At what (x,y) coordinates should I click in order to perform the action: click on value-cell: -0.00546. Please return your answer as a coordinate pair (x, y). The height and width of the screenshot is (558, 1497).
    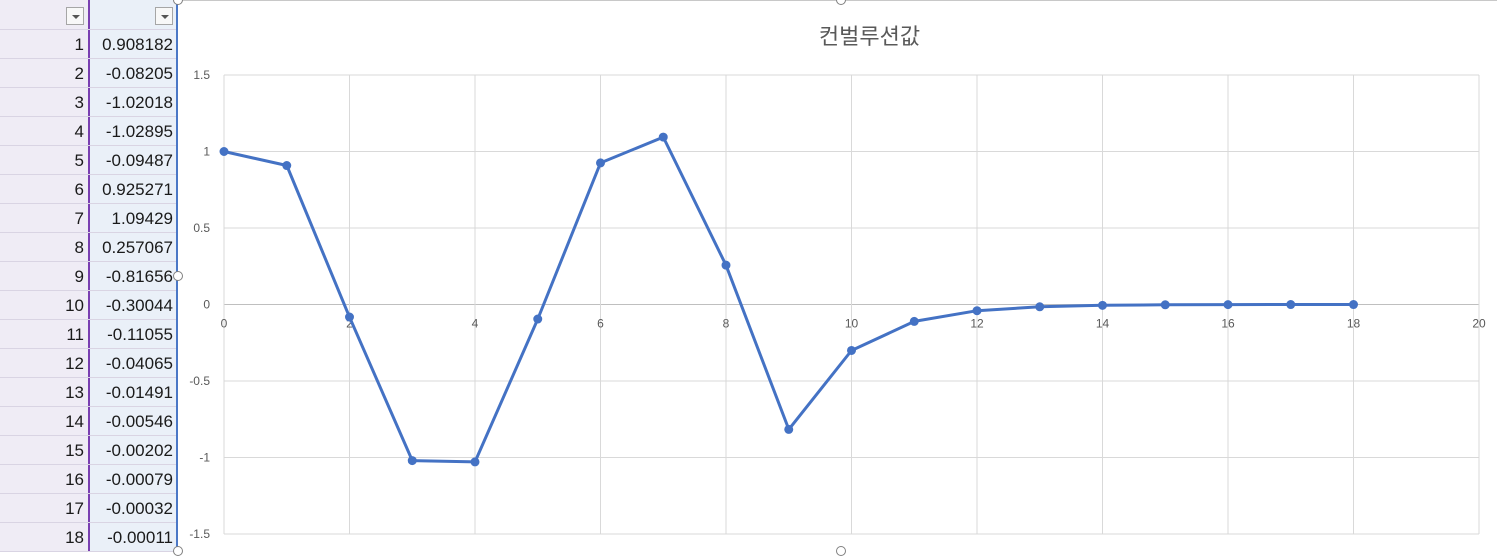
    Looking at the image, I should click on (139, 421).